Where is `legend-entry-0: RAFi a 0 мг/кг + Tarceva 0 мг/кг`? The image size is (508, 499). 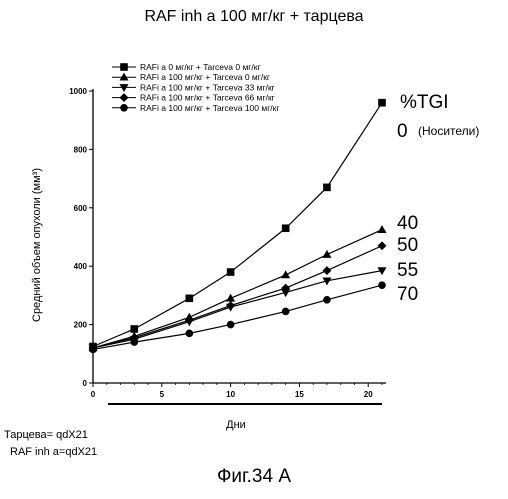
legend-entry-0: RAFi a 0 мг/кг + Tarceva 0 мг/кг is located at coordinates (186, 67).